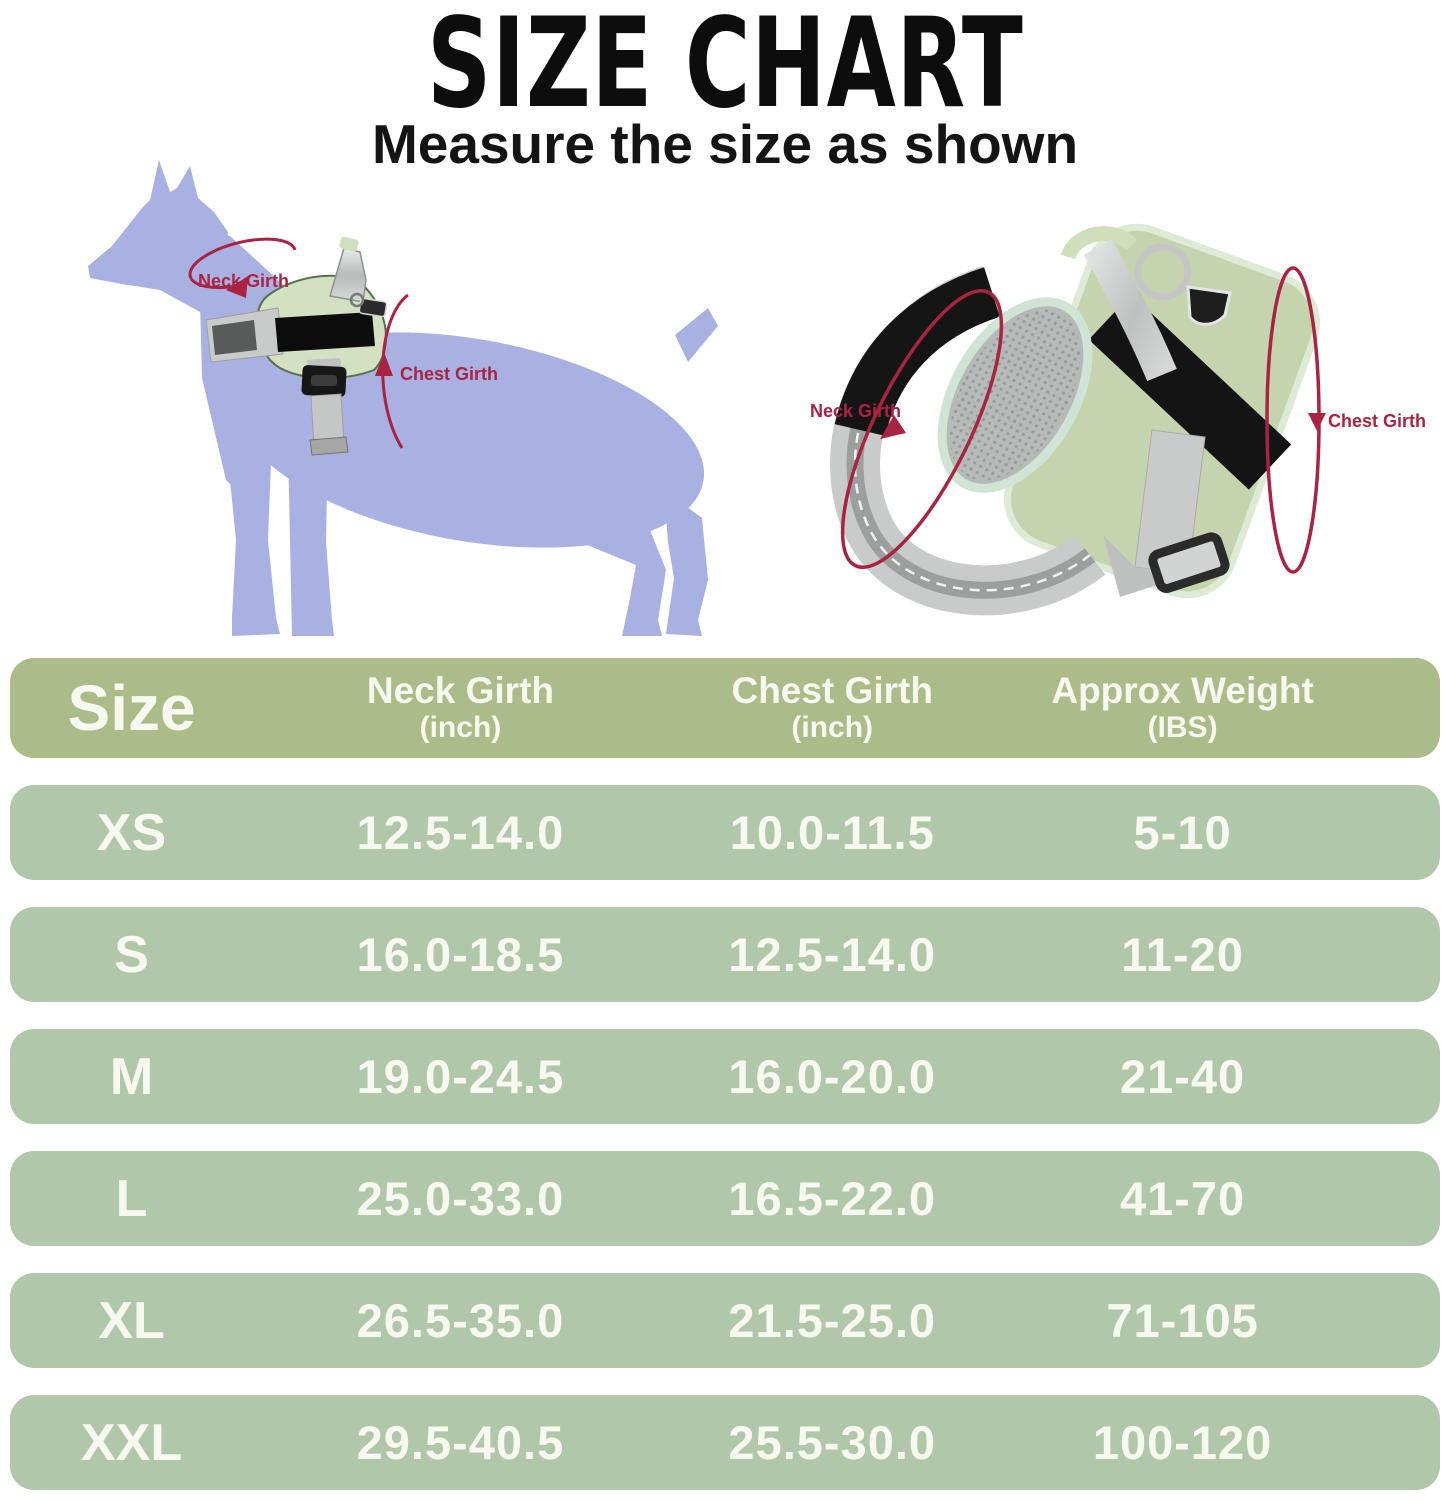 The width and height of the screenshot is (1450, 1500). Describe the element at coordinates (131, 1442) in the screenshot. I see `size-cell: XXL` at that location.